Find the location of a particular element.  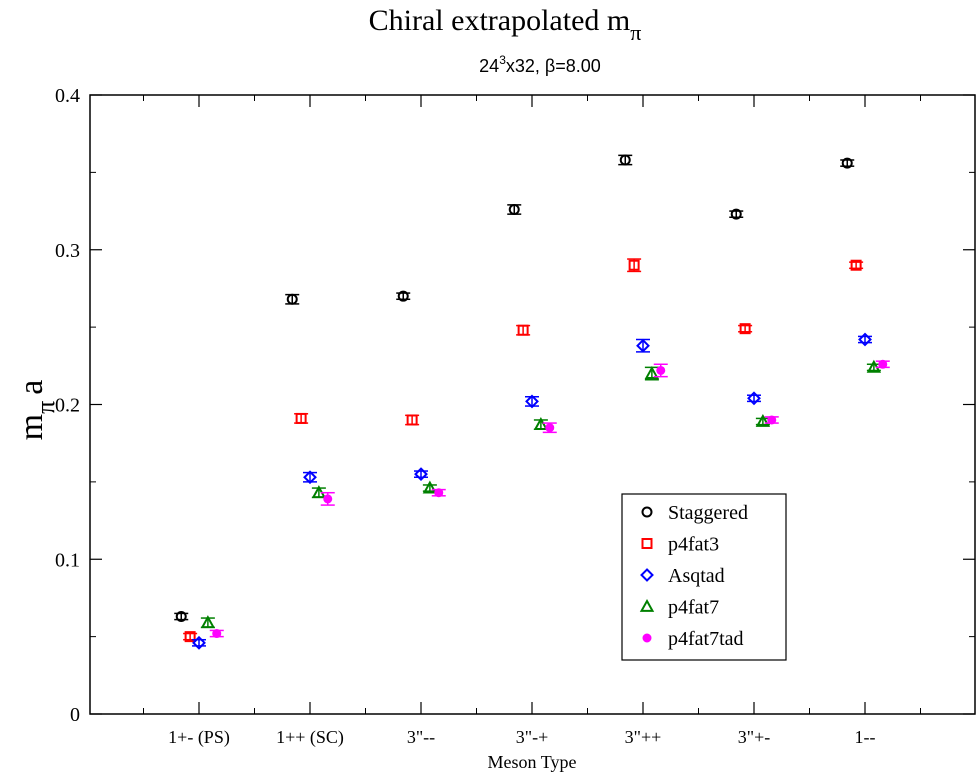

subtitle-post: x32, β=8.00 is located at coordinates (553, 66).